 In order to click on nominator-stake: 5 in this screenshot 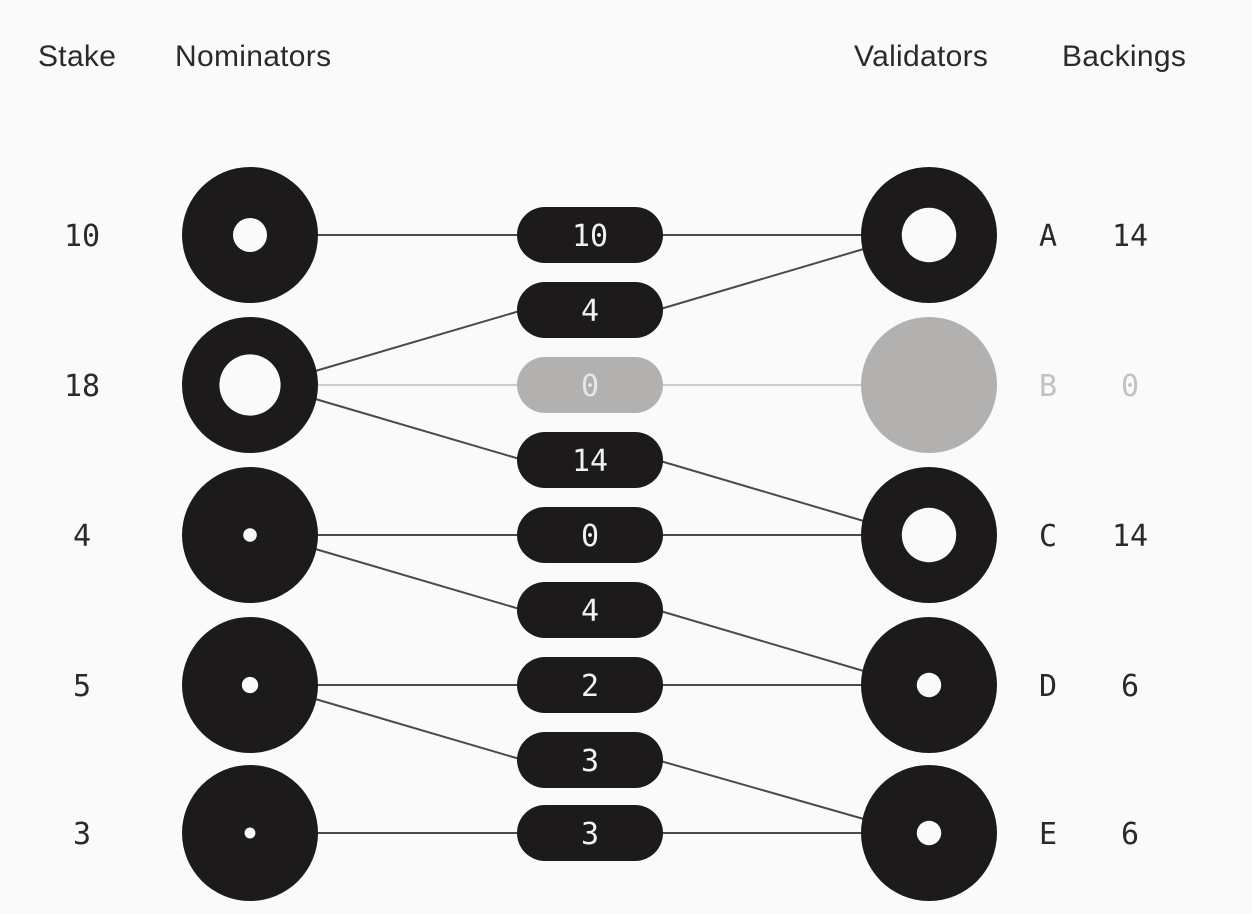, I will do `click(82, 686)`.